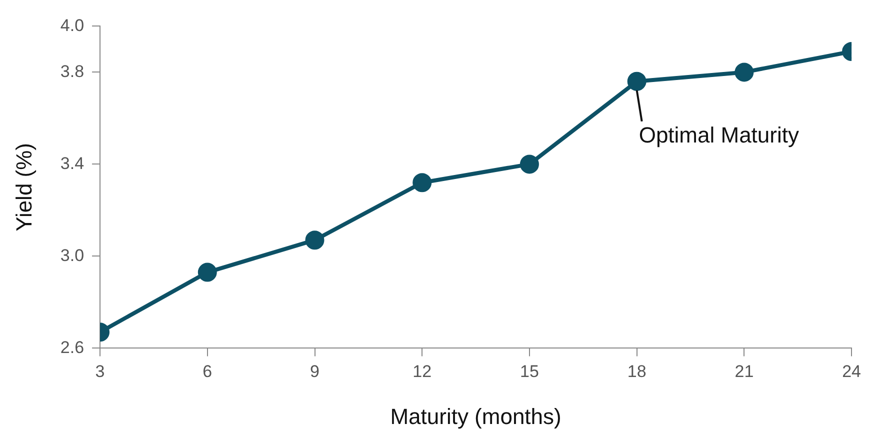 Image resolution: width=875 pixels, height=443 pixels. Describe the element at coordinates (207, 372) in the screenshot. I see `x-tick-label: 6` at that location.